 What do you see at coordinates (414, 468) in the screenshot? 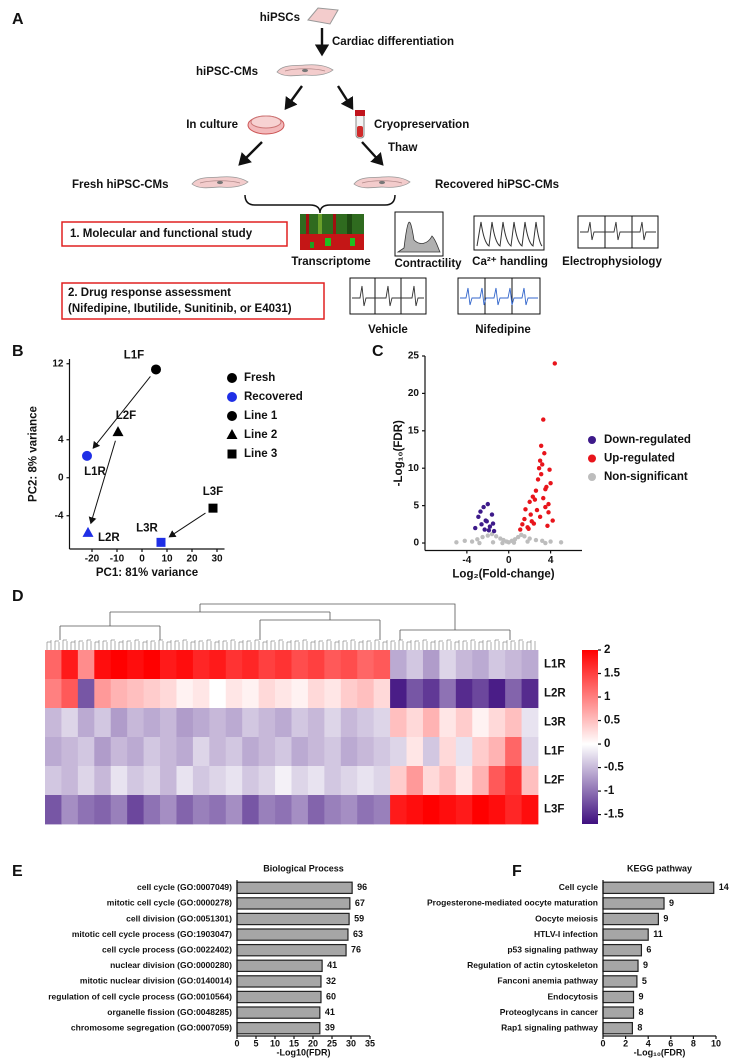
I see `y-tick-label: 10` at bounding box center [414, 468].